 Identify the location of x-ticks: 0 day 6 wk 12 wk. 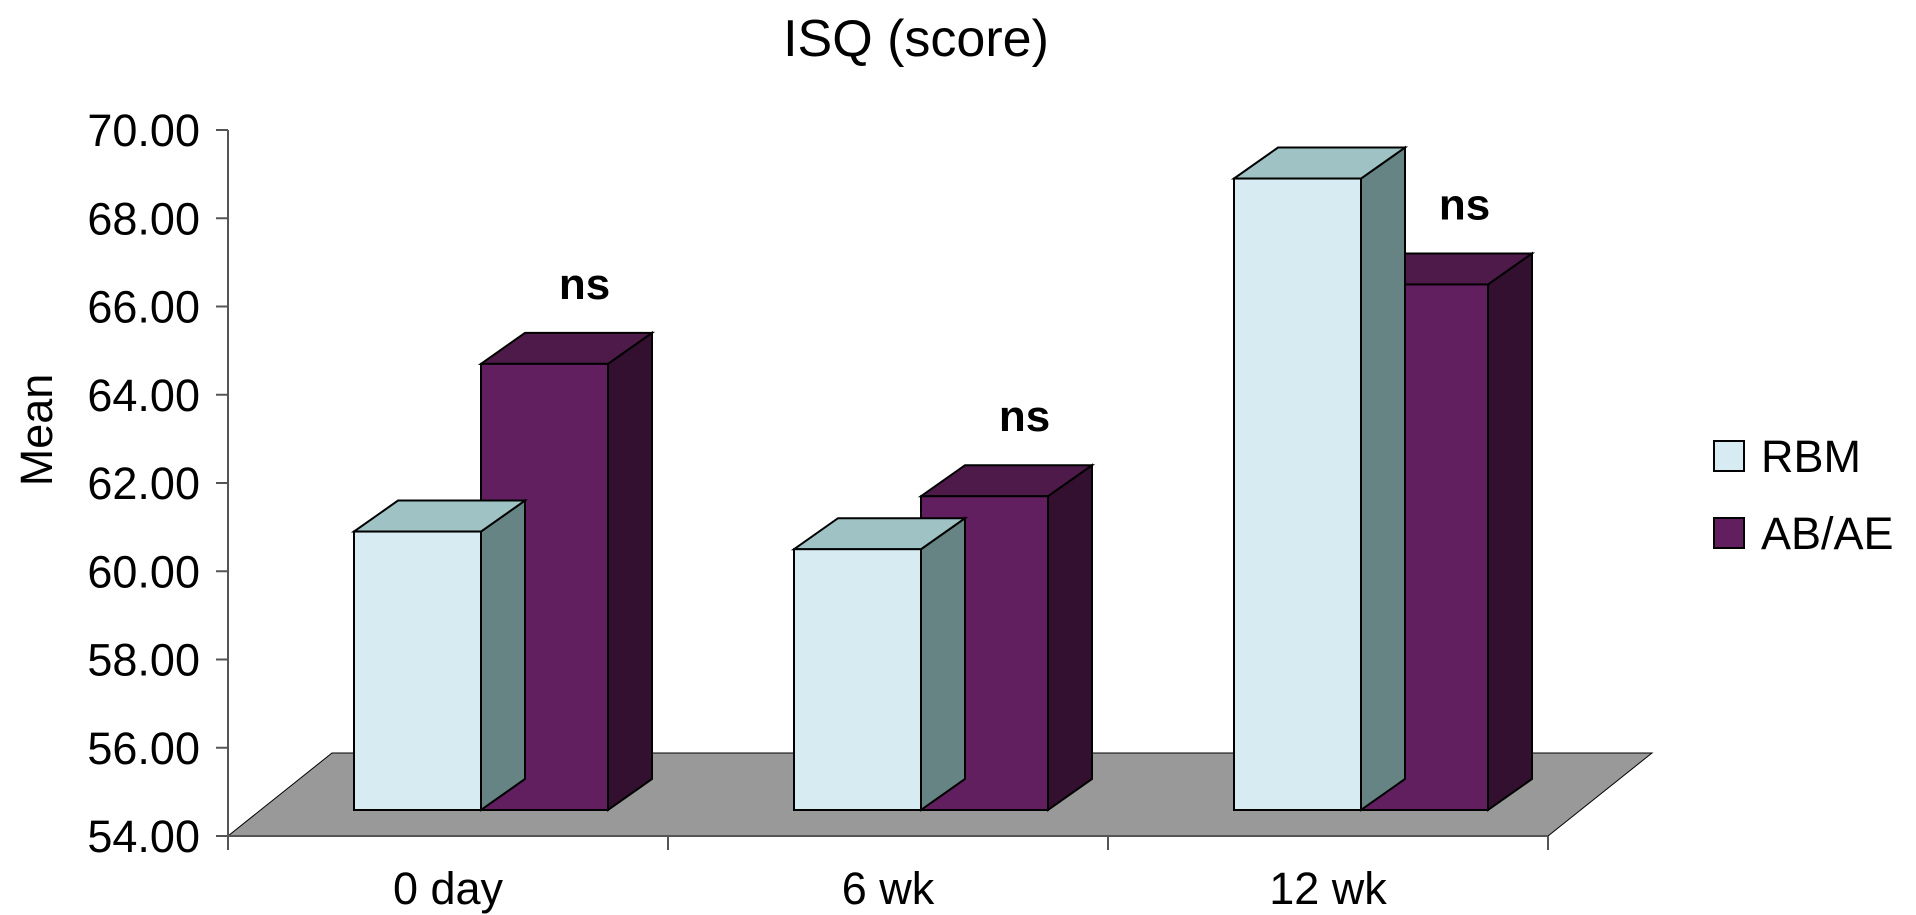
(888, 875).